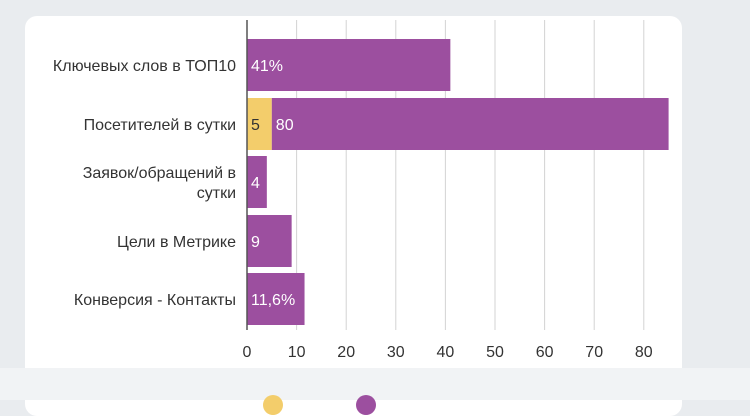 The width and height of the screenshot is (750, 416). What do you see at coordinates (255, 125) in the screenshot?
I see `bar-value-label: 5` at bounding box center [255, 125].